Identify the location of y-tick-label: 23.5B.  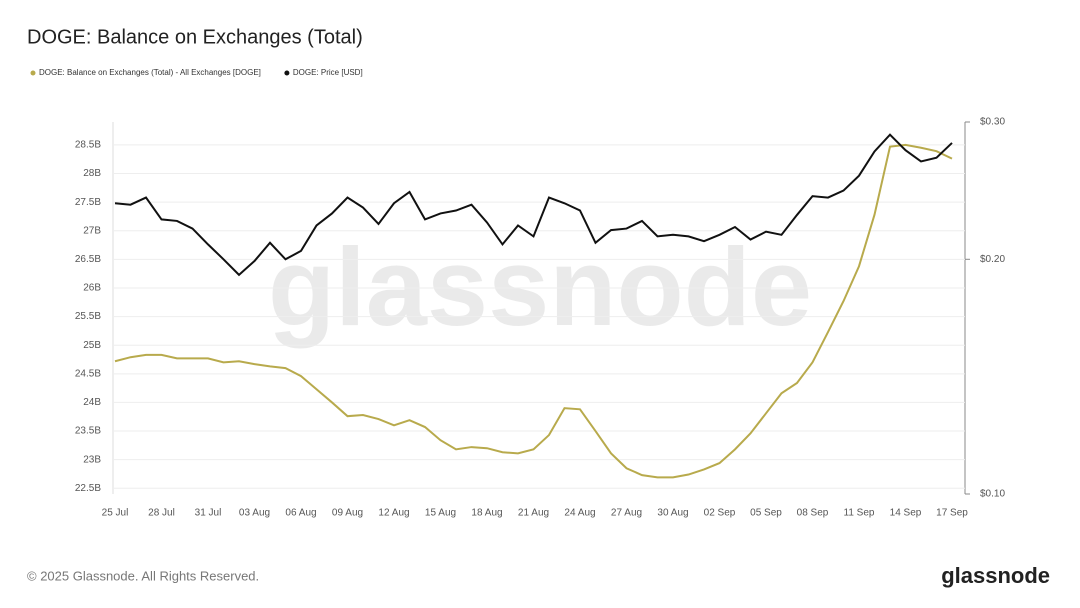
(88, 431).